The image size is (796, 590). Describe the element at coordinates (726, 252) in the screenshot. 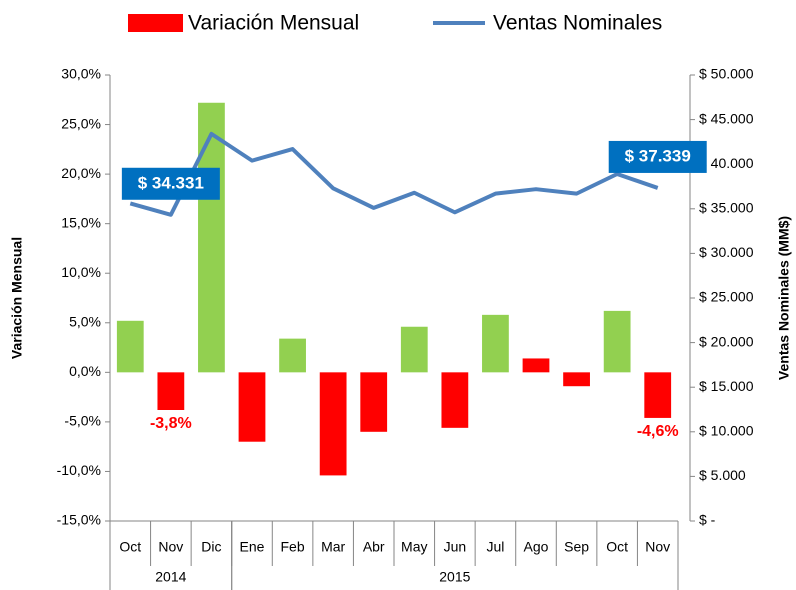

I see `y2-tick-label: $ 30.000` at that location.